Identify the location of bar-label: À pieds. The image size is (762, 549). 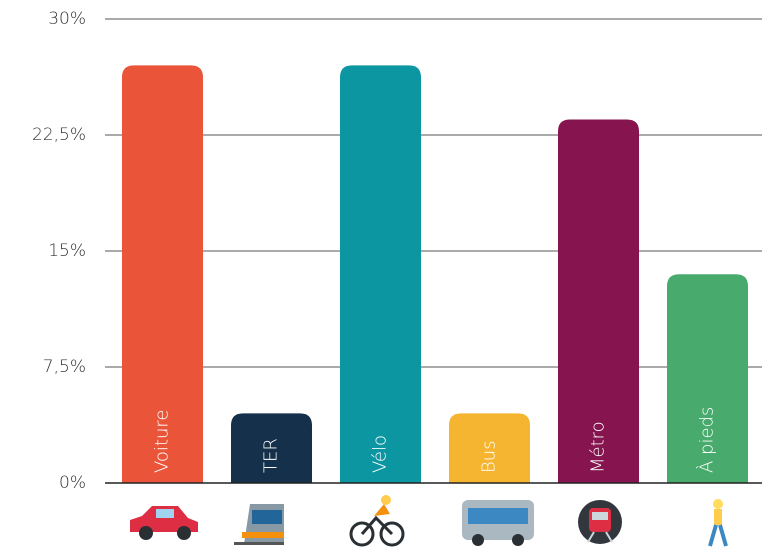
(707, 440).